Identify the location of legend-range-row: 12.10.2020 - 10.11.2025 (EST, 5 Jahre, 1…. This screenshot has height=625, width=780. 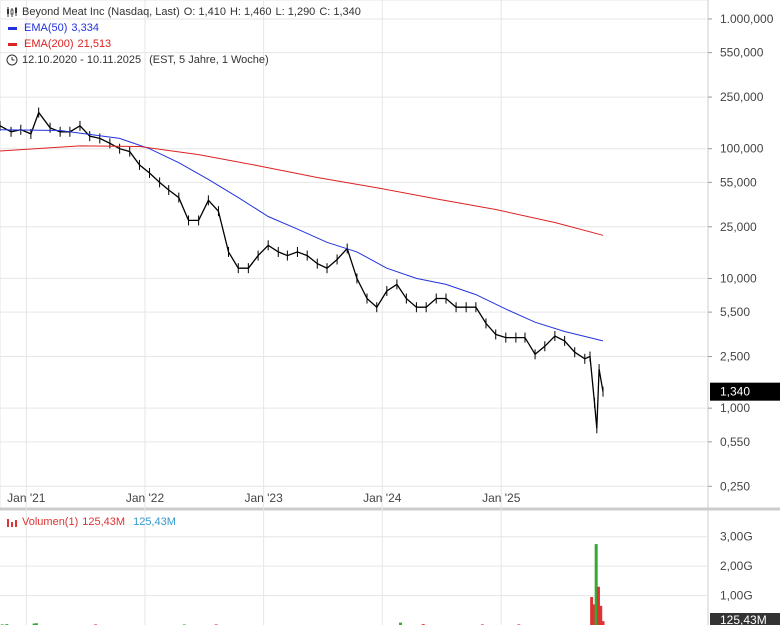
(183, 60).